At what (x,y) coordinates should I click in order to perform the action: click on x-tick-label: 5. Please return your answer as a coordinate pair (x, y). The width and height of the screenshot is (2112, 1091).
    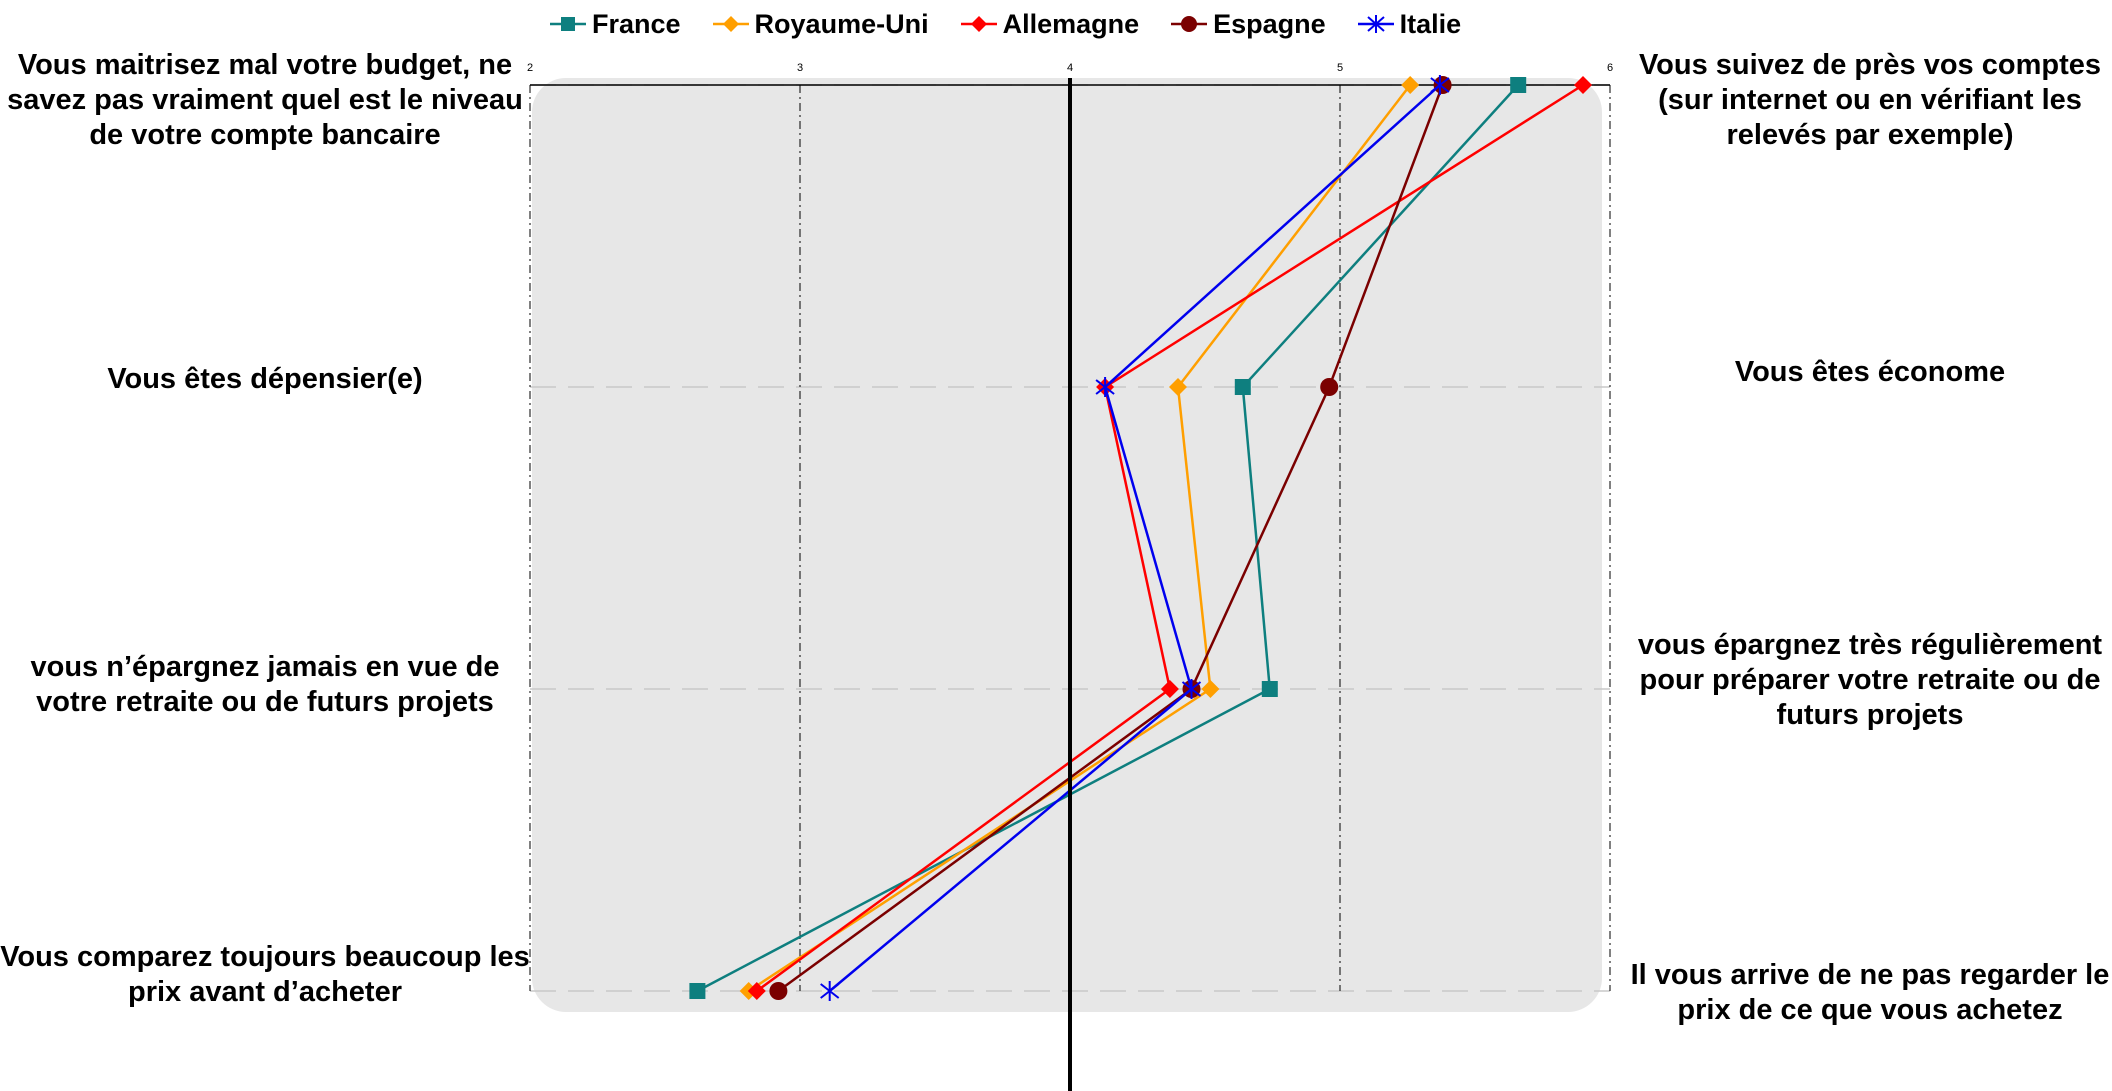
    Looking at the image, I should click on (1340, 68).